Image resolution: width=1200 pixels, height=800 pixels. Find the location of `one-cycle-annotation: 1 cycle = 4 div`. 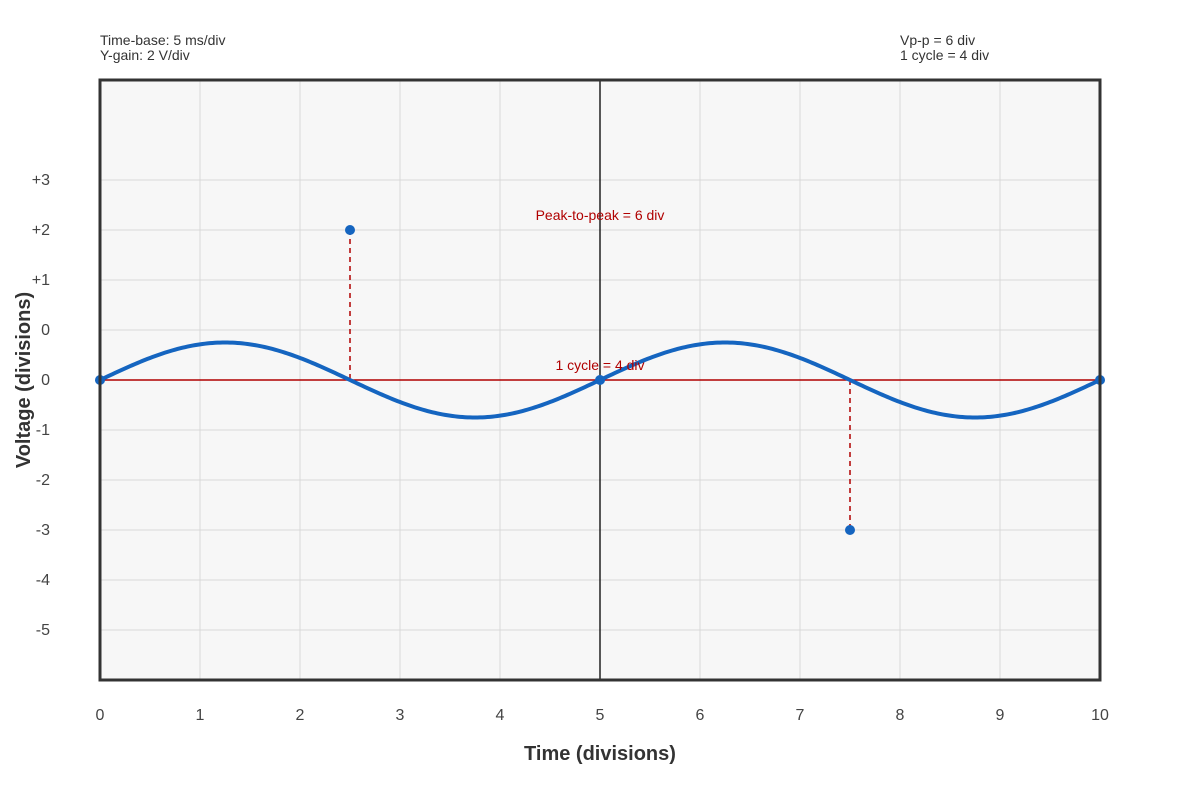

one-cycle-annotation: 1 cycle = 4 div is located at coordinates (599, 365).